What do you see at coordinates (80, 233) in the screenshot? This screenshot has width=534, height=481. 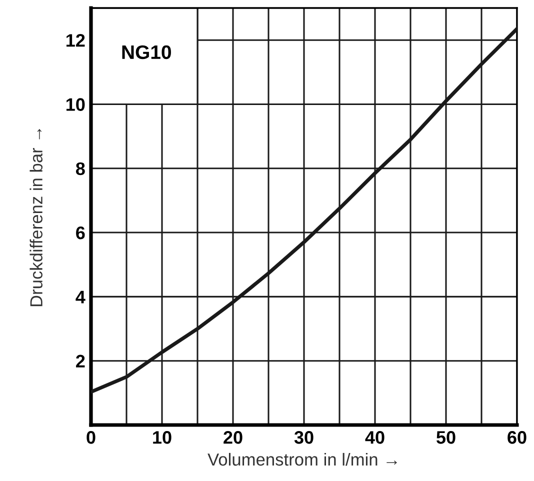 I see `y-tick-label: 6` at bounding box center [80, 233].